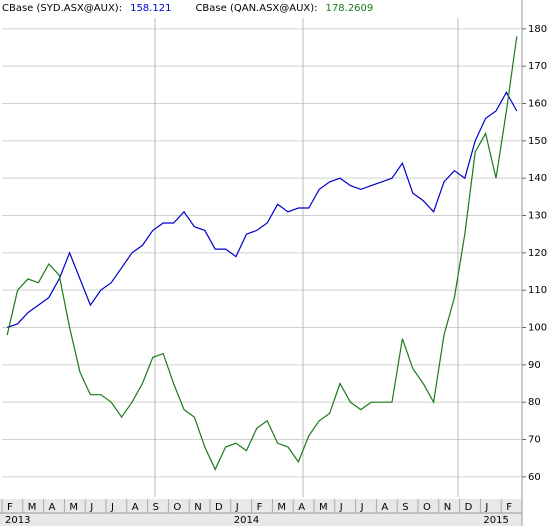  I want to click on y-tick-label: 180, so click(537, 29).